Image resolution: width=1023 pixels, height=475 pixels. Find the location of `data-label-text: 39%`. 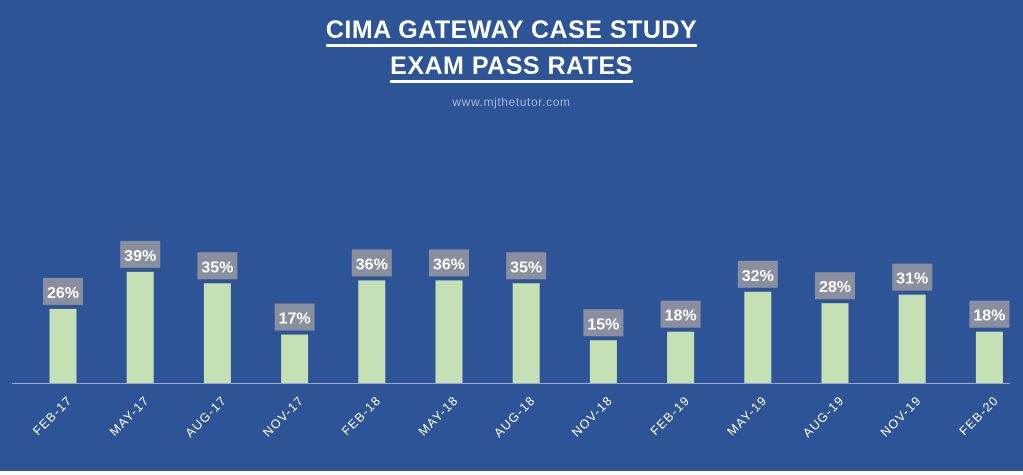

data-label-text: 39% is located at coordinates (140, 256).